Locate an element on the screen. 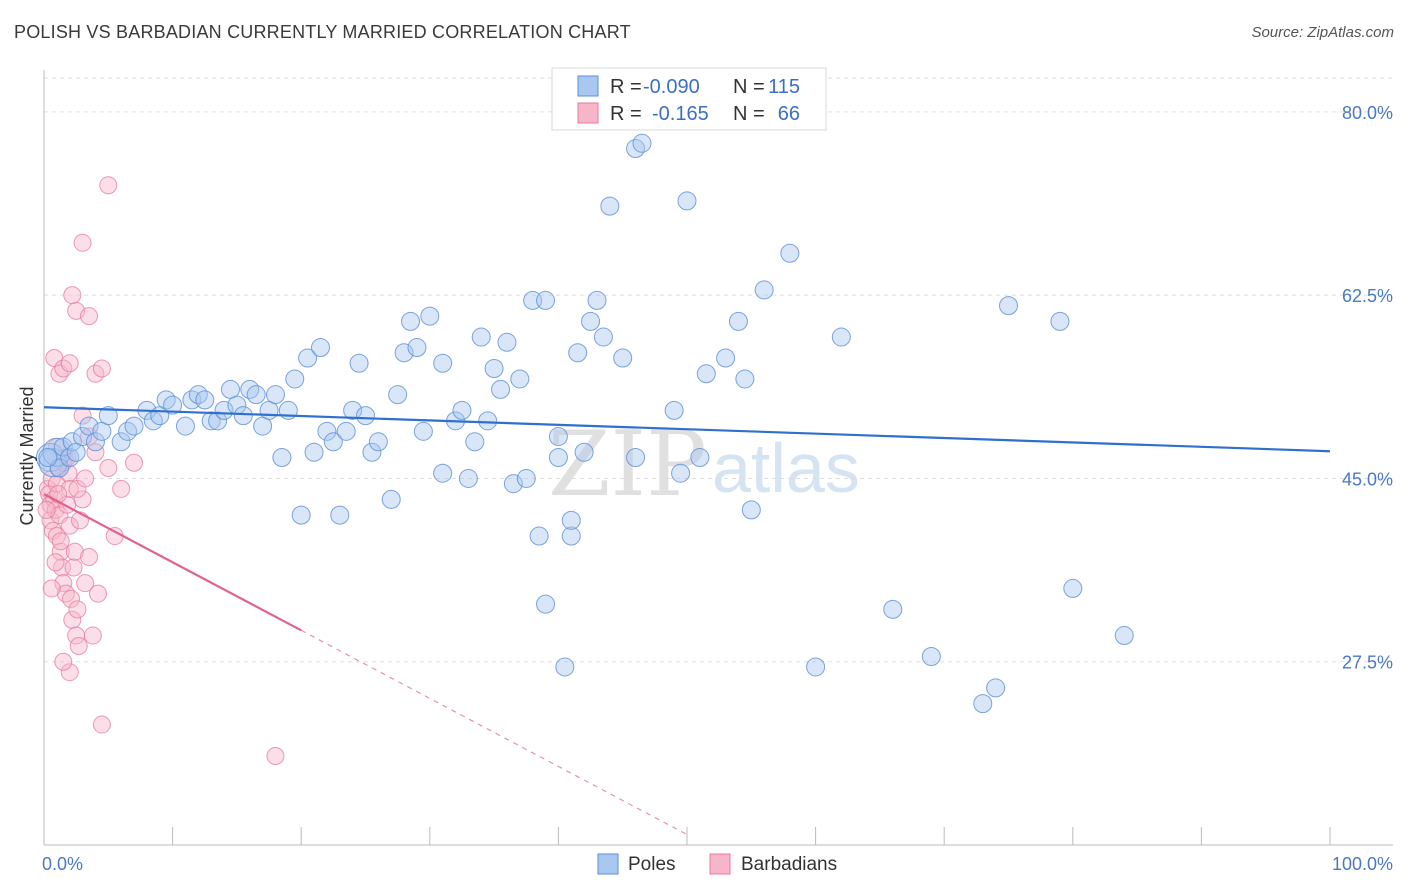  legend-r-label-poles: R = is located at coordinates (626, 87).